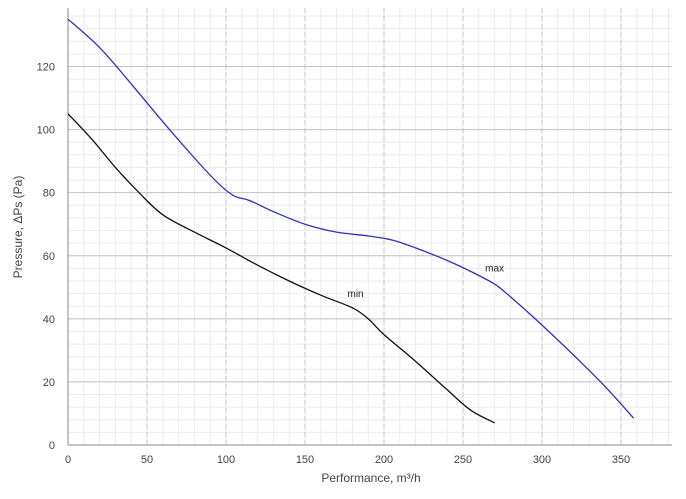 The height and width of the screenshot is (499, 686). I want to click on x-axis-title: Performance, m³/h, so click(370, 478).